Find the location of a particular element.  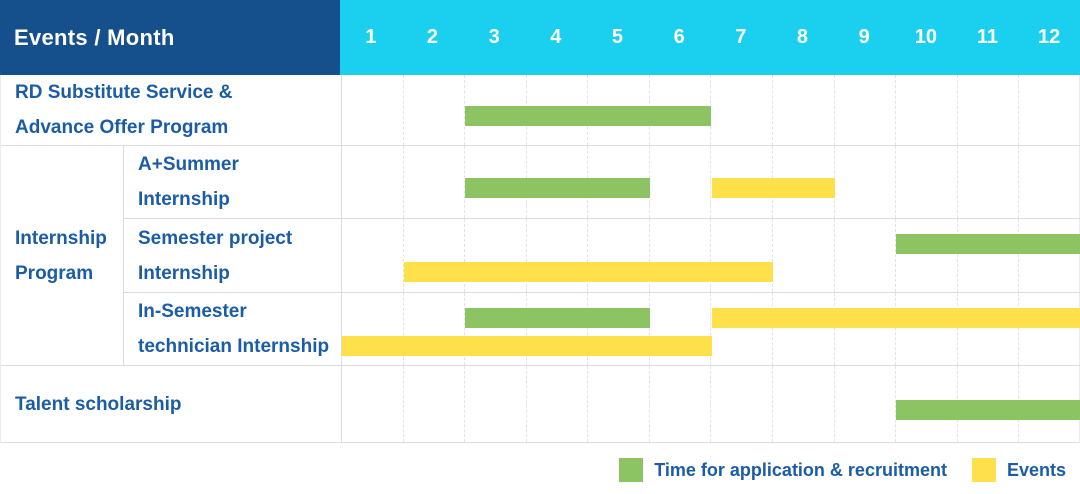

legend-item-green: Time for application & recruitment is located at coordinates (783, 470).